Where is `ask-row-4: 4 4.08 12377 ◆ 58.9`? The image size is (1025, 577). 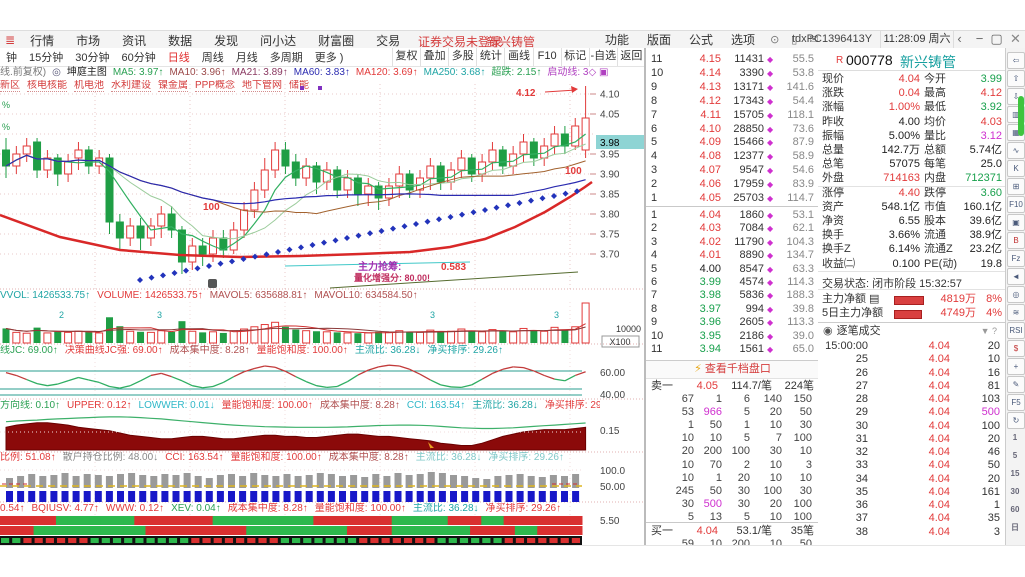
ask-row-4: 4 4.08 12377 ◆ 58.9 is located at coordinates (732, 156).